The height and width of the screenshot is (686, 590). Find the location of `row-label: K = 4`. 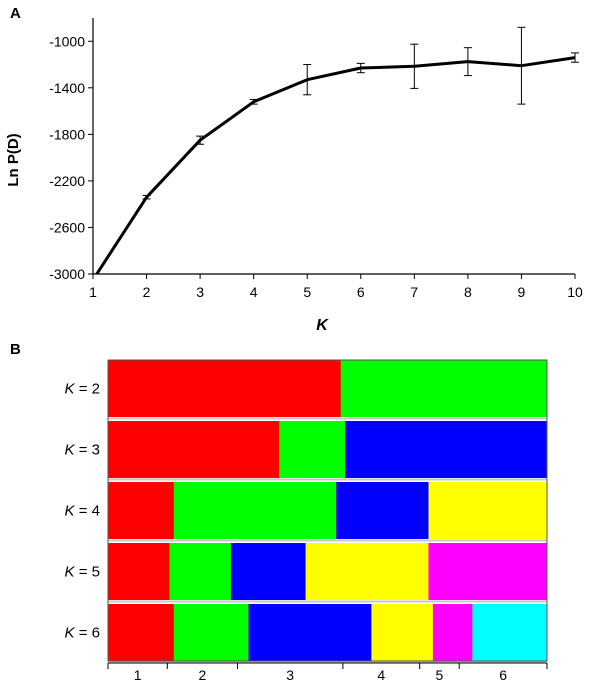

row-label: K = 4 is located at coordinates (82, 511).